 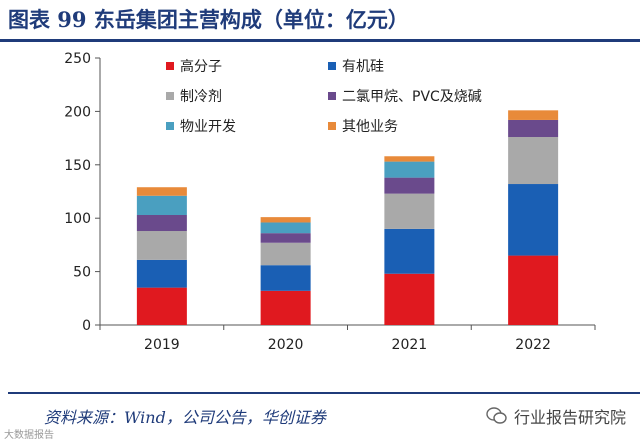 What do you see at coordinates (208, 127) in the screenshot?
I see `legend-label: 物业开发` at bounding box center [208, 127].